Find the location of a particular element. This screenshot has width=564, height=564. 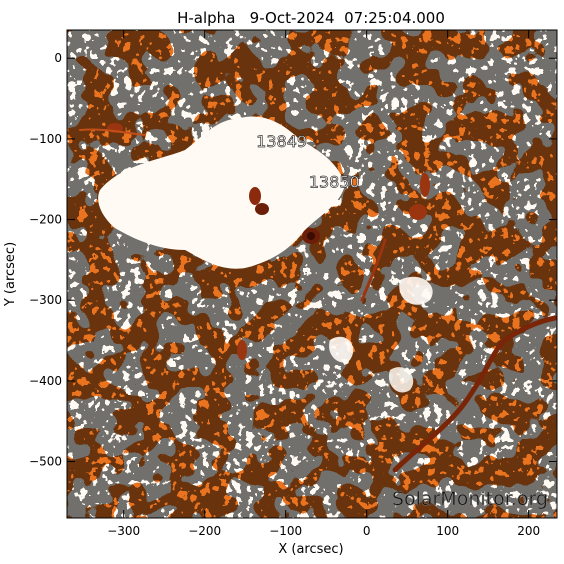

y-tick-label: −300 is located at coordinates (45, 300).